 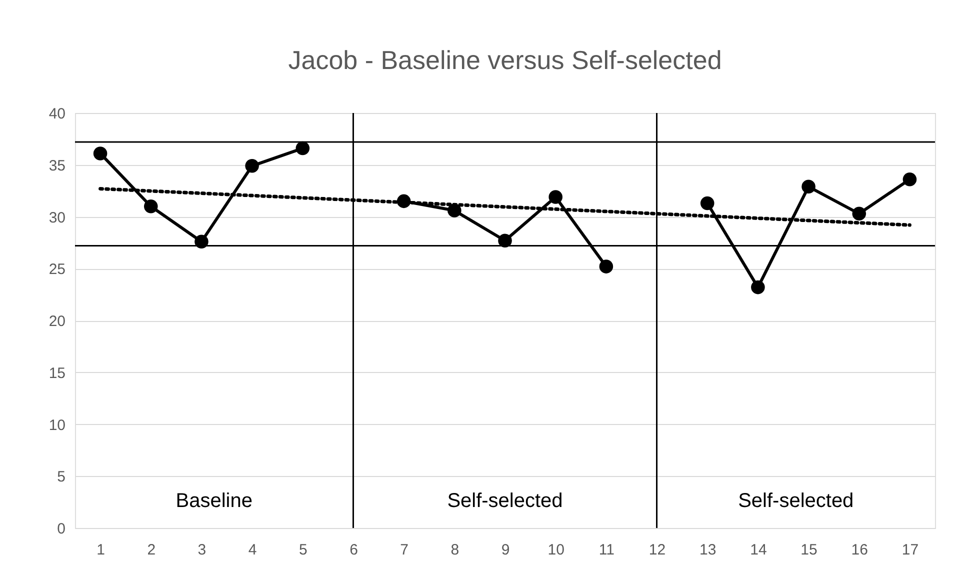 I want to click on x-tick-label: 8, so click(x=455, y=550).